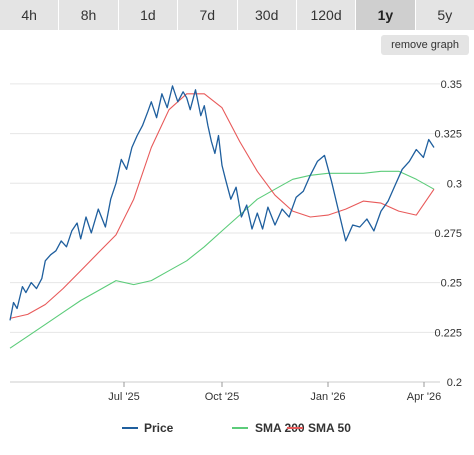 The image size is (474, 455). What do you see at coordinates (424, 397) in the screenshot?
I see `x-tick-label: Apr '26` at bounding box center [424, 397].